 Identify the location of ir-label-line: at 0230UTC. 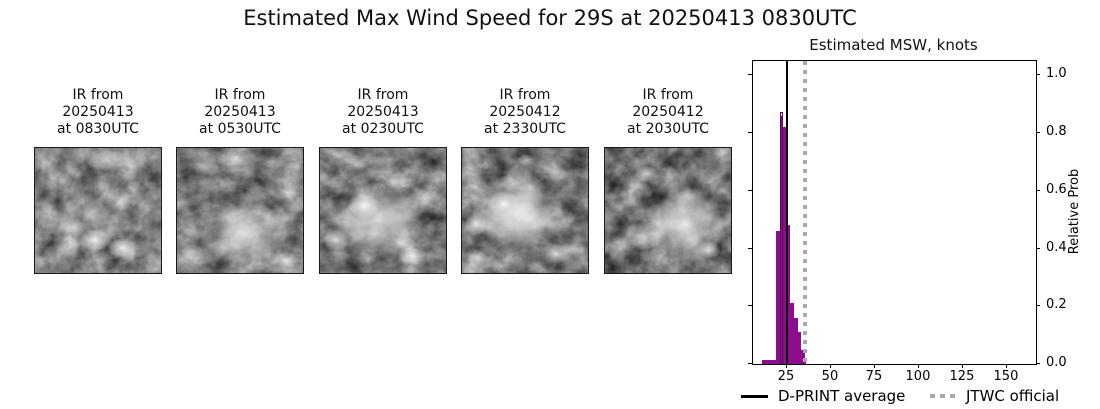
(383, 129).